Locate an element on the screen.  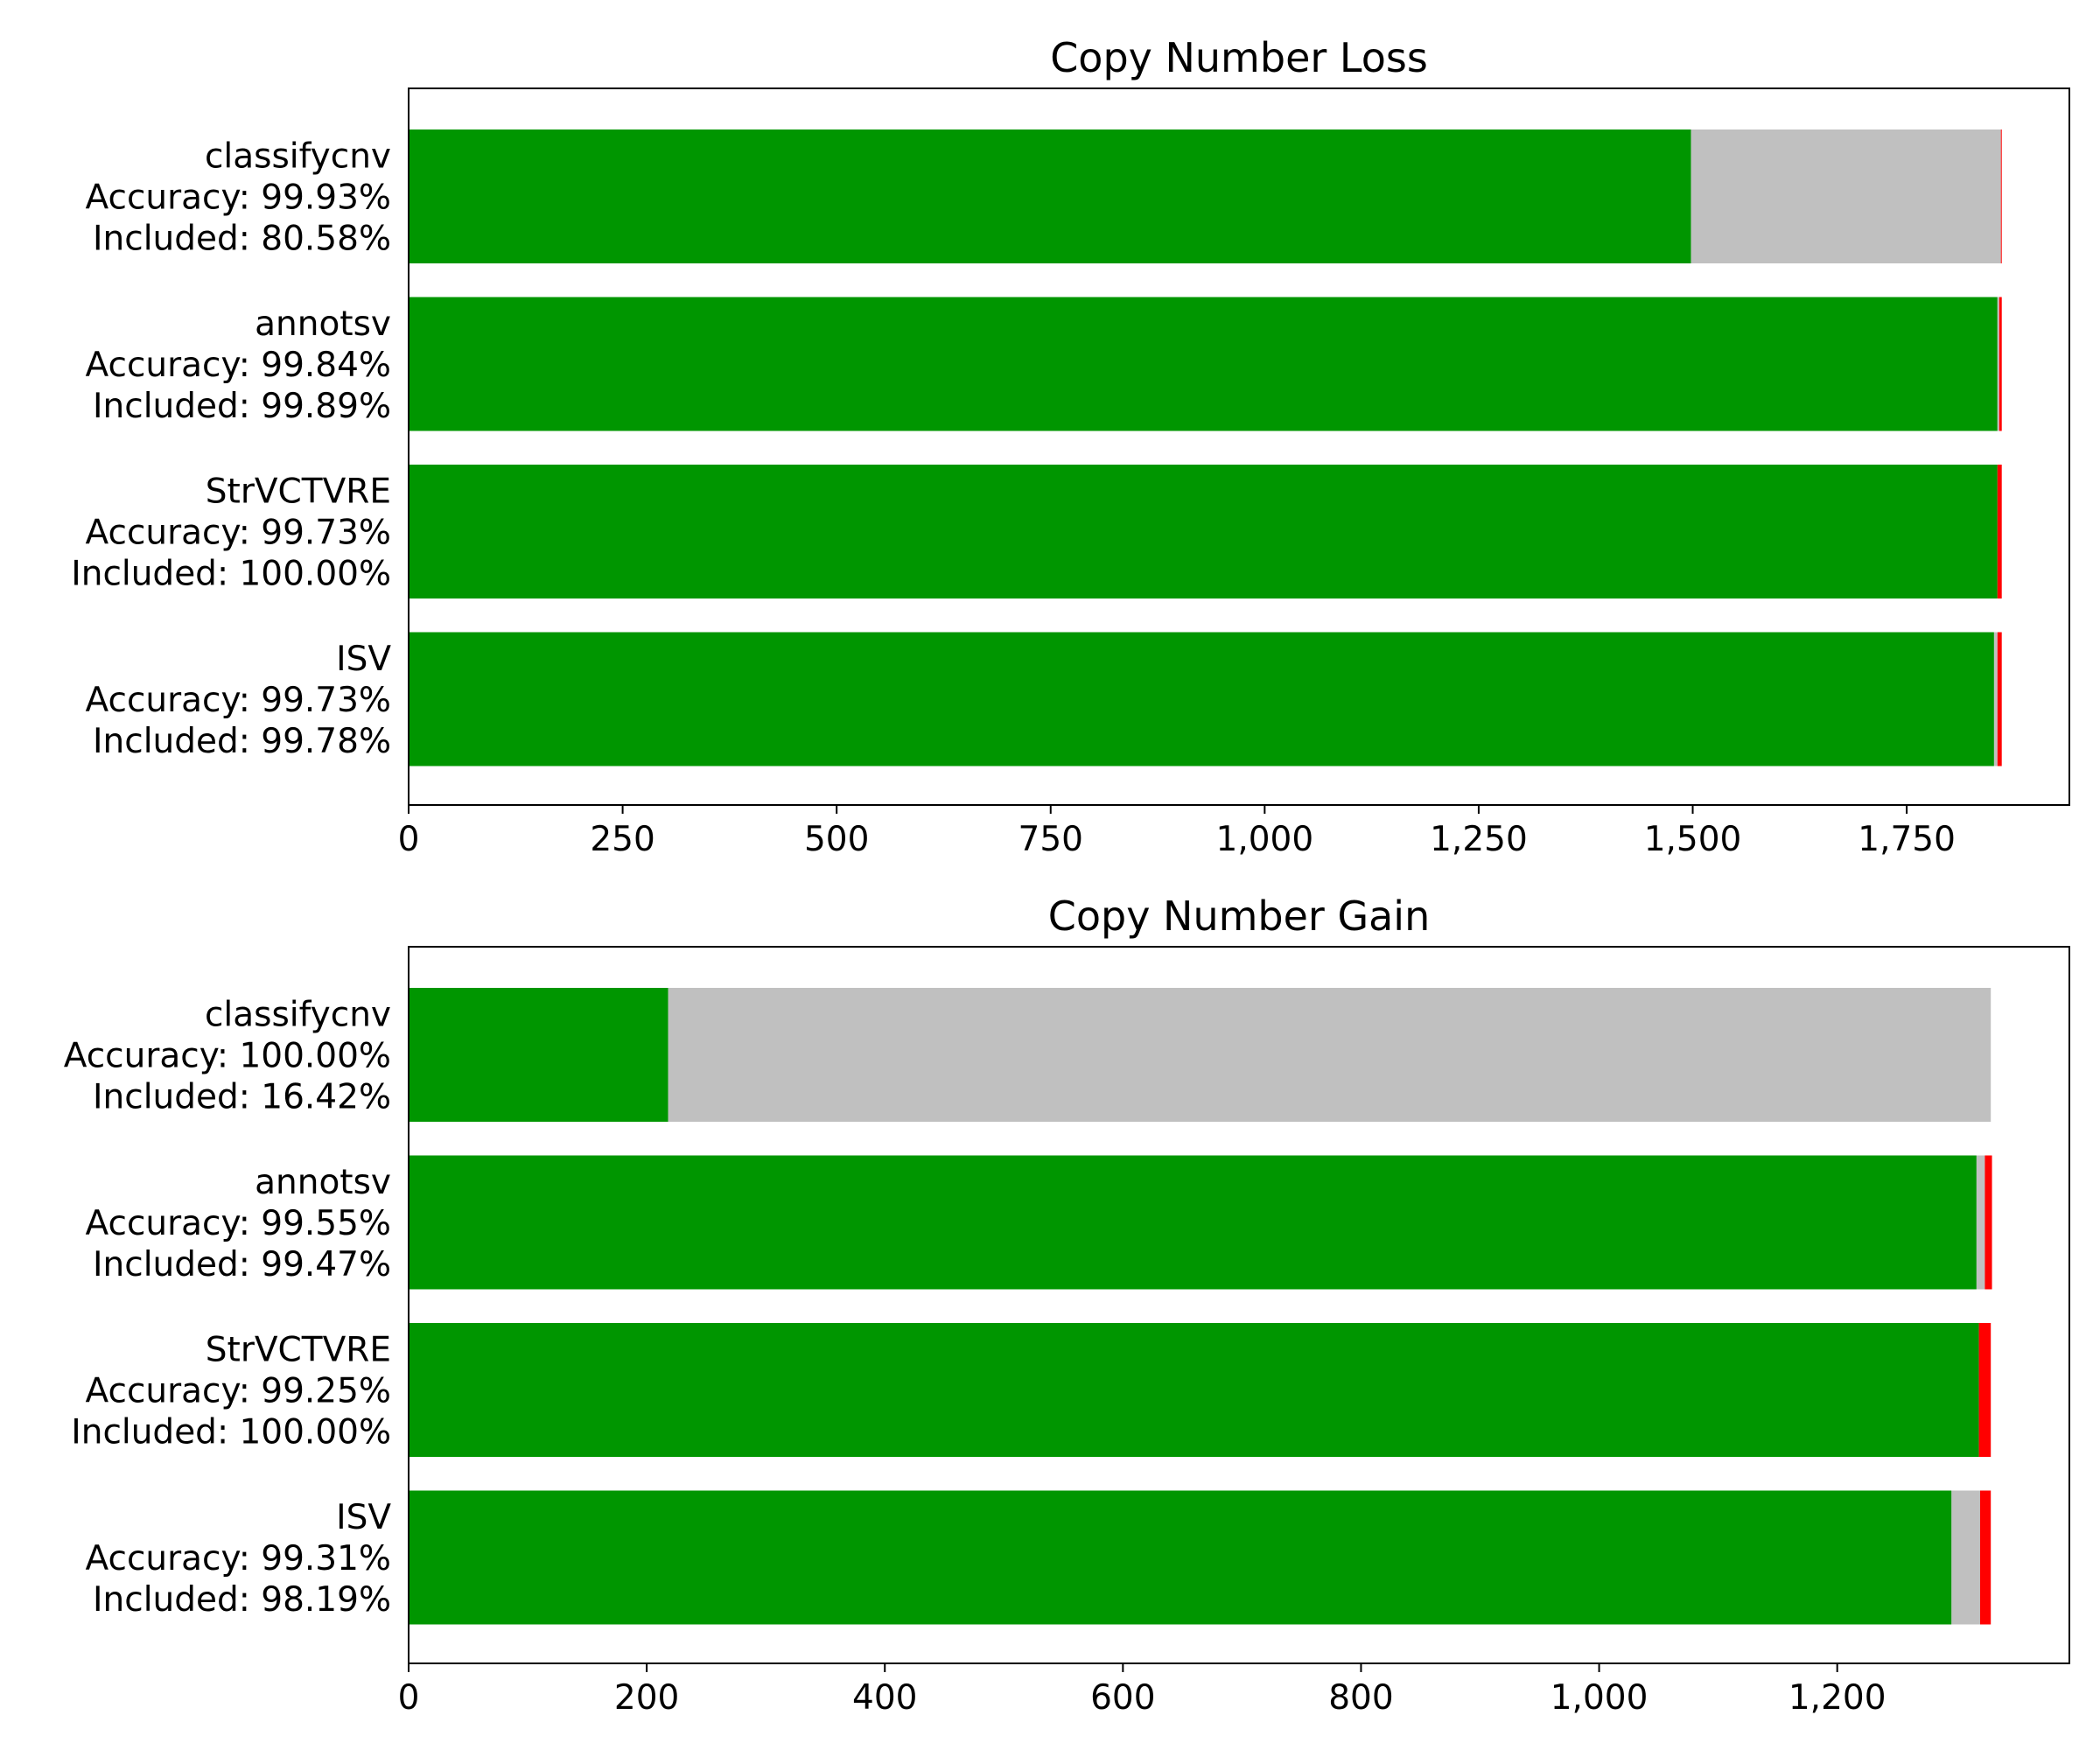
y-label-included: Included: 16.42% is located at coordinates (242, 1097).